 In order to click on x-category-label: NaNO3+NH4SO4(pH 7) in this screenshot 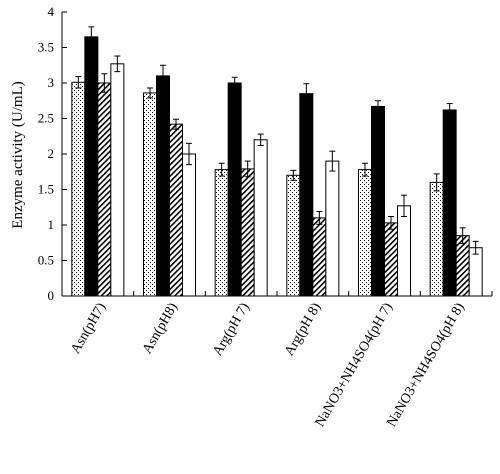, I will do `click(354, 364)`.